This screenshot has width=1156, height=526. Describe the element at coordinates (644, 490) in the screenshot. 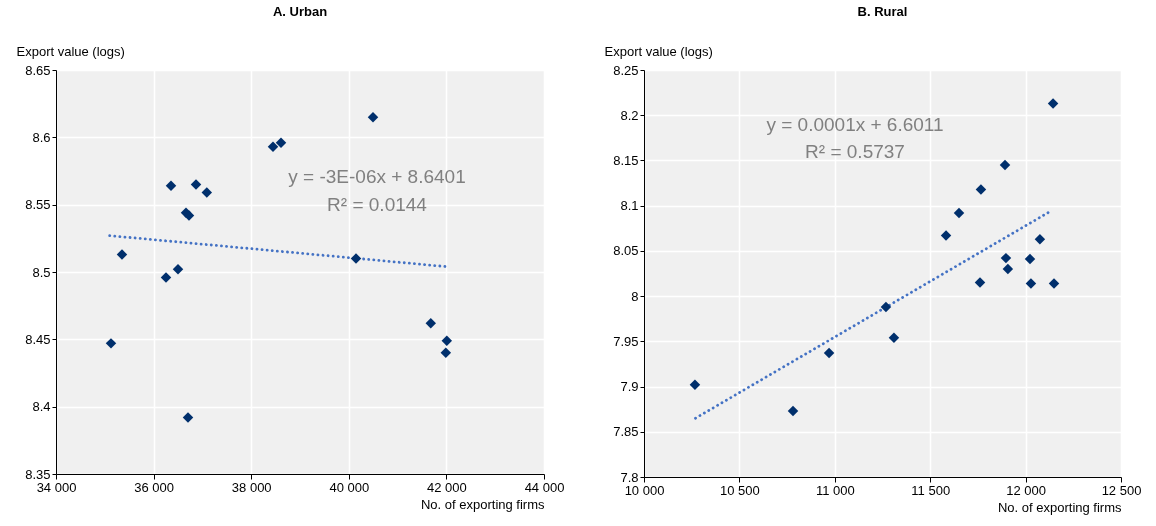

I see `x-tick-label: 10 000` at that location.